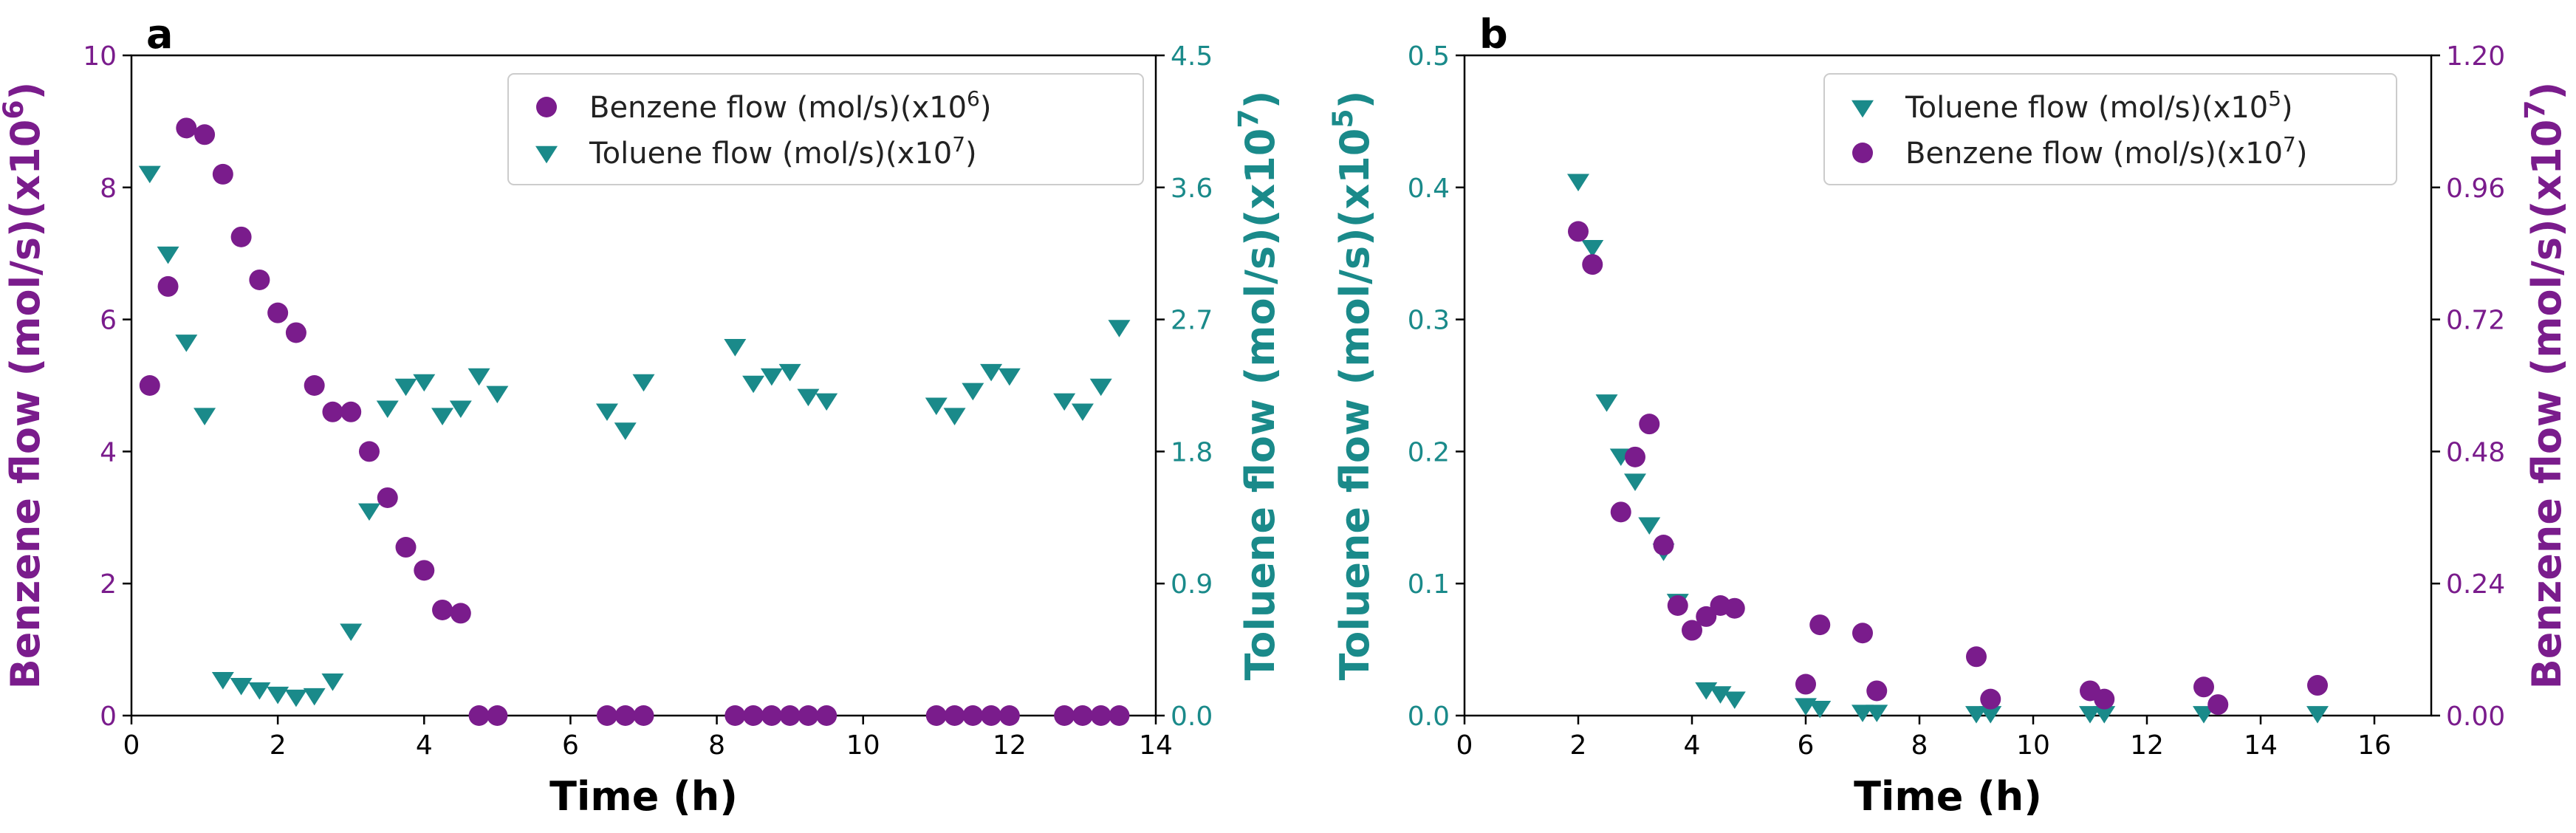 The image size is (2576, 833). Describe the element at coordinates (108, 717) in the screenshot. I see `left-tick-label: 0` at that location.